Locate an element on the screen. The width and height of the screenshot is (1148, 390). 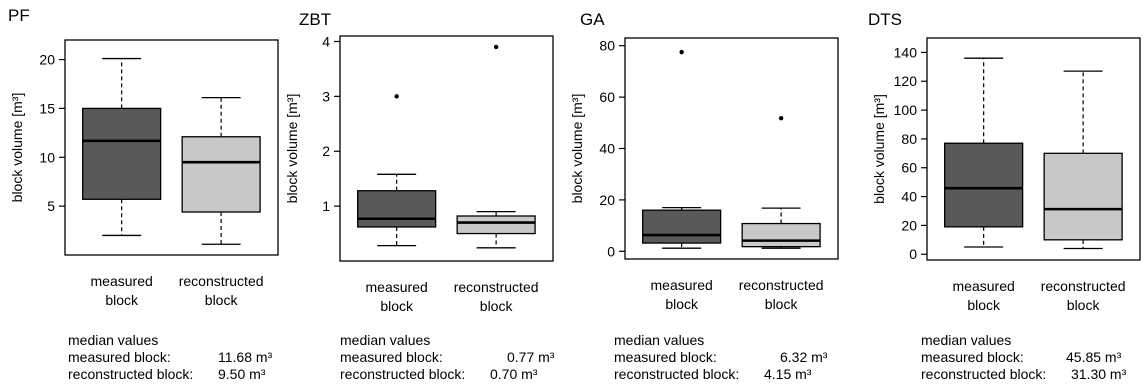
median-value-measured: 0.77 m³ is located at coordinates (531, 357).